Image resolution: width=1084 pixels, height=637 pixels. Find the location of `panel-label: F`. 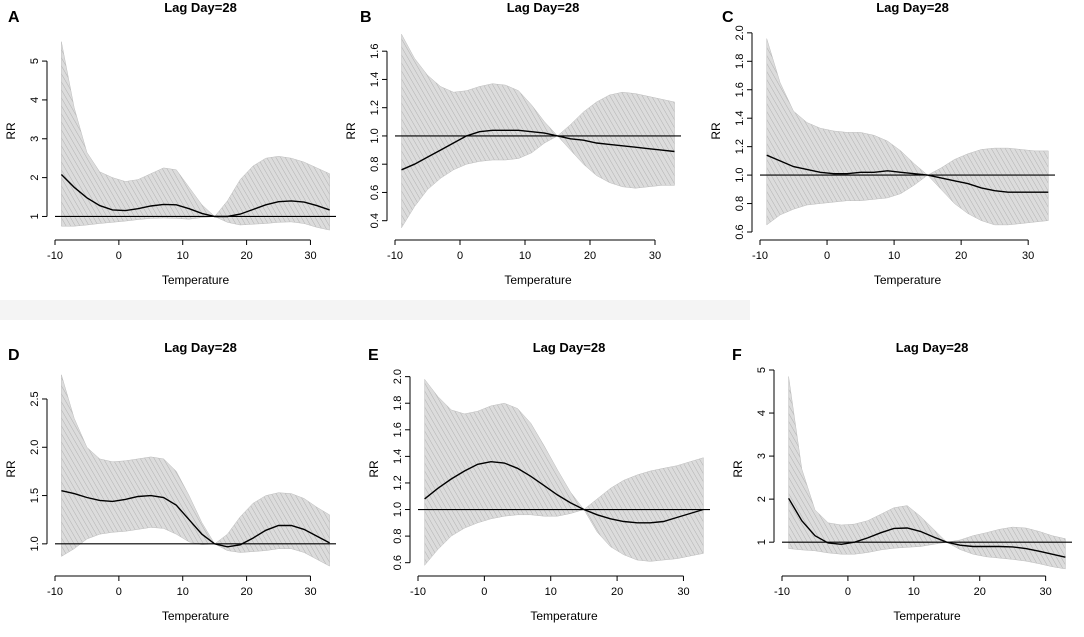

panel-label: F is located at coordinates (737, 355).